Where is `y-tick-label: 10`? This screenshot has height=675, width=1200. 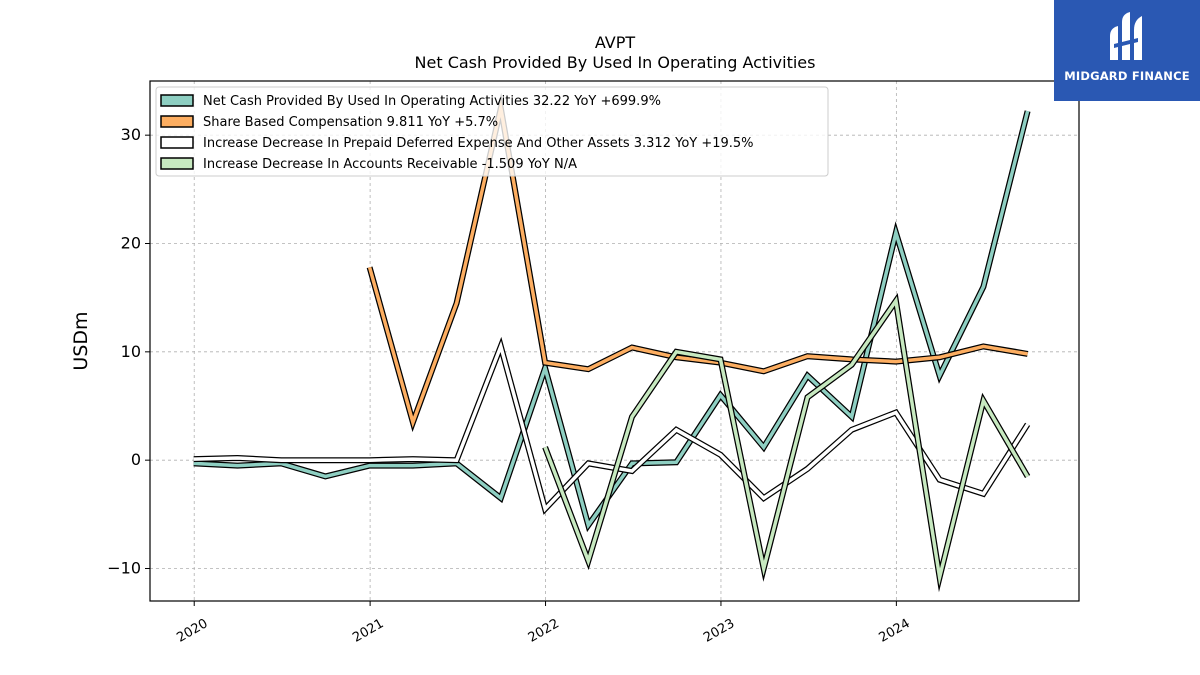
y-tick-label: 10 is located at coordinates (131, 351).